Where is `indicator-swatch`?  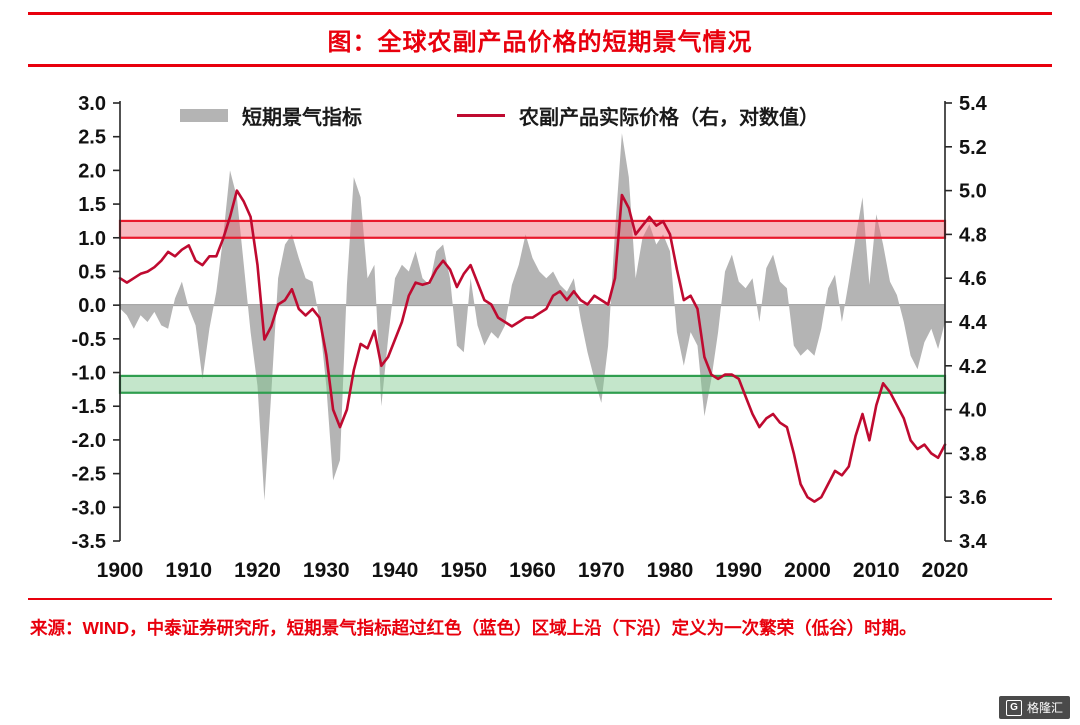 indicator-swatch is located at coordinates (204, 115).